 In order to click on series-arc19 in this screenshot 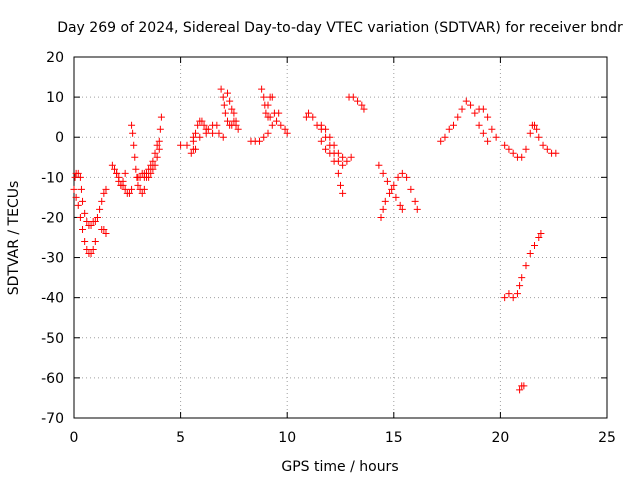, I will do `click(332, 141)`.